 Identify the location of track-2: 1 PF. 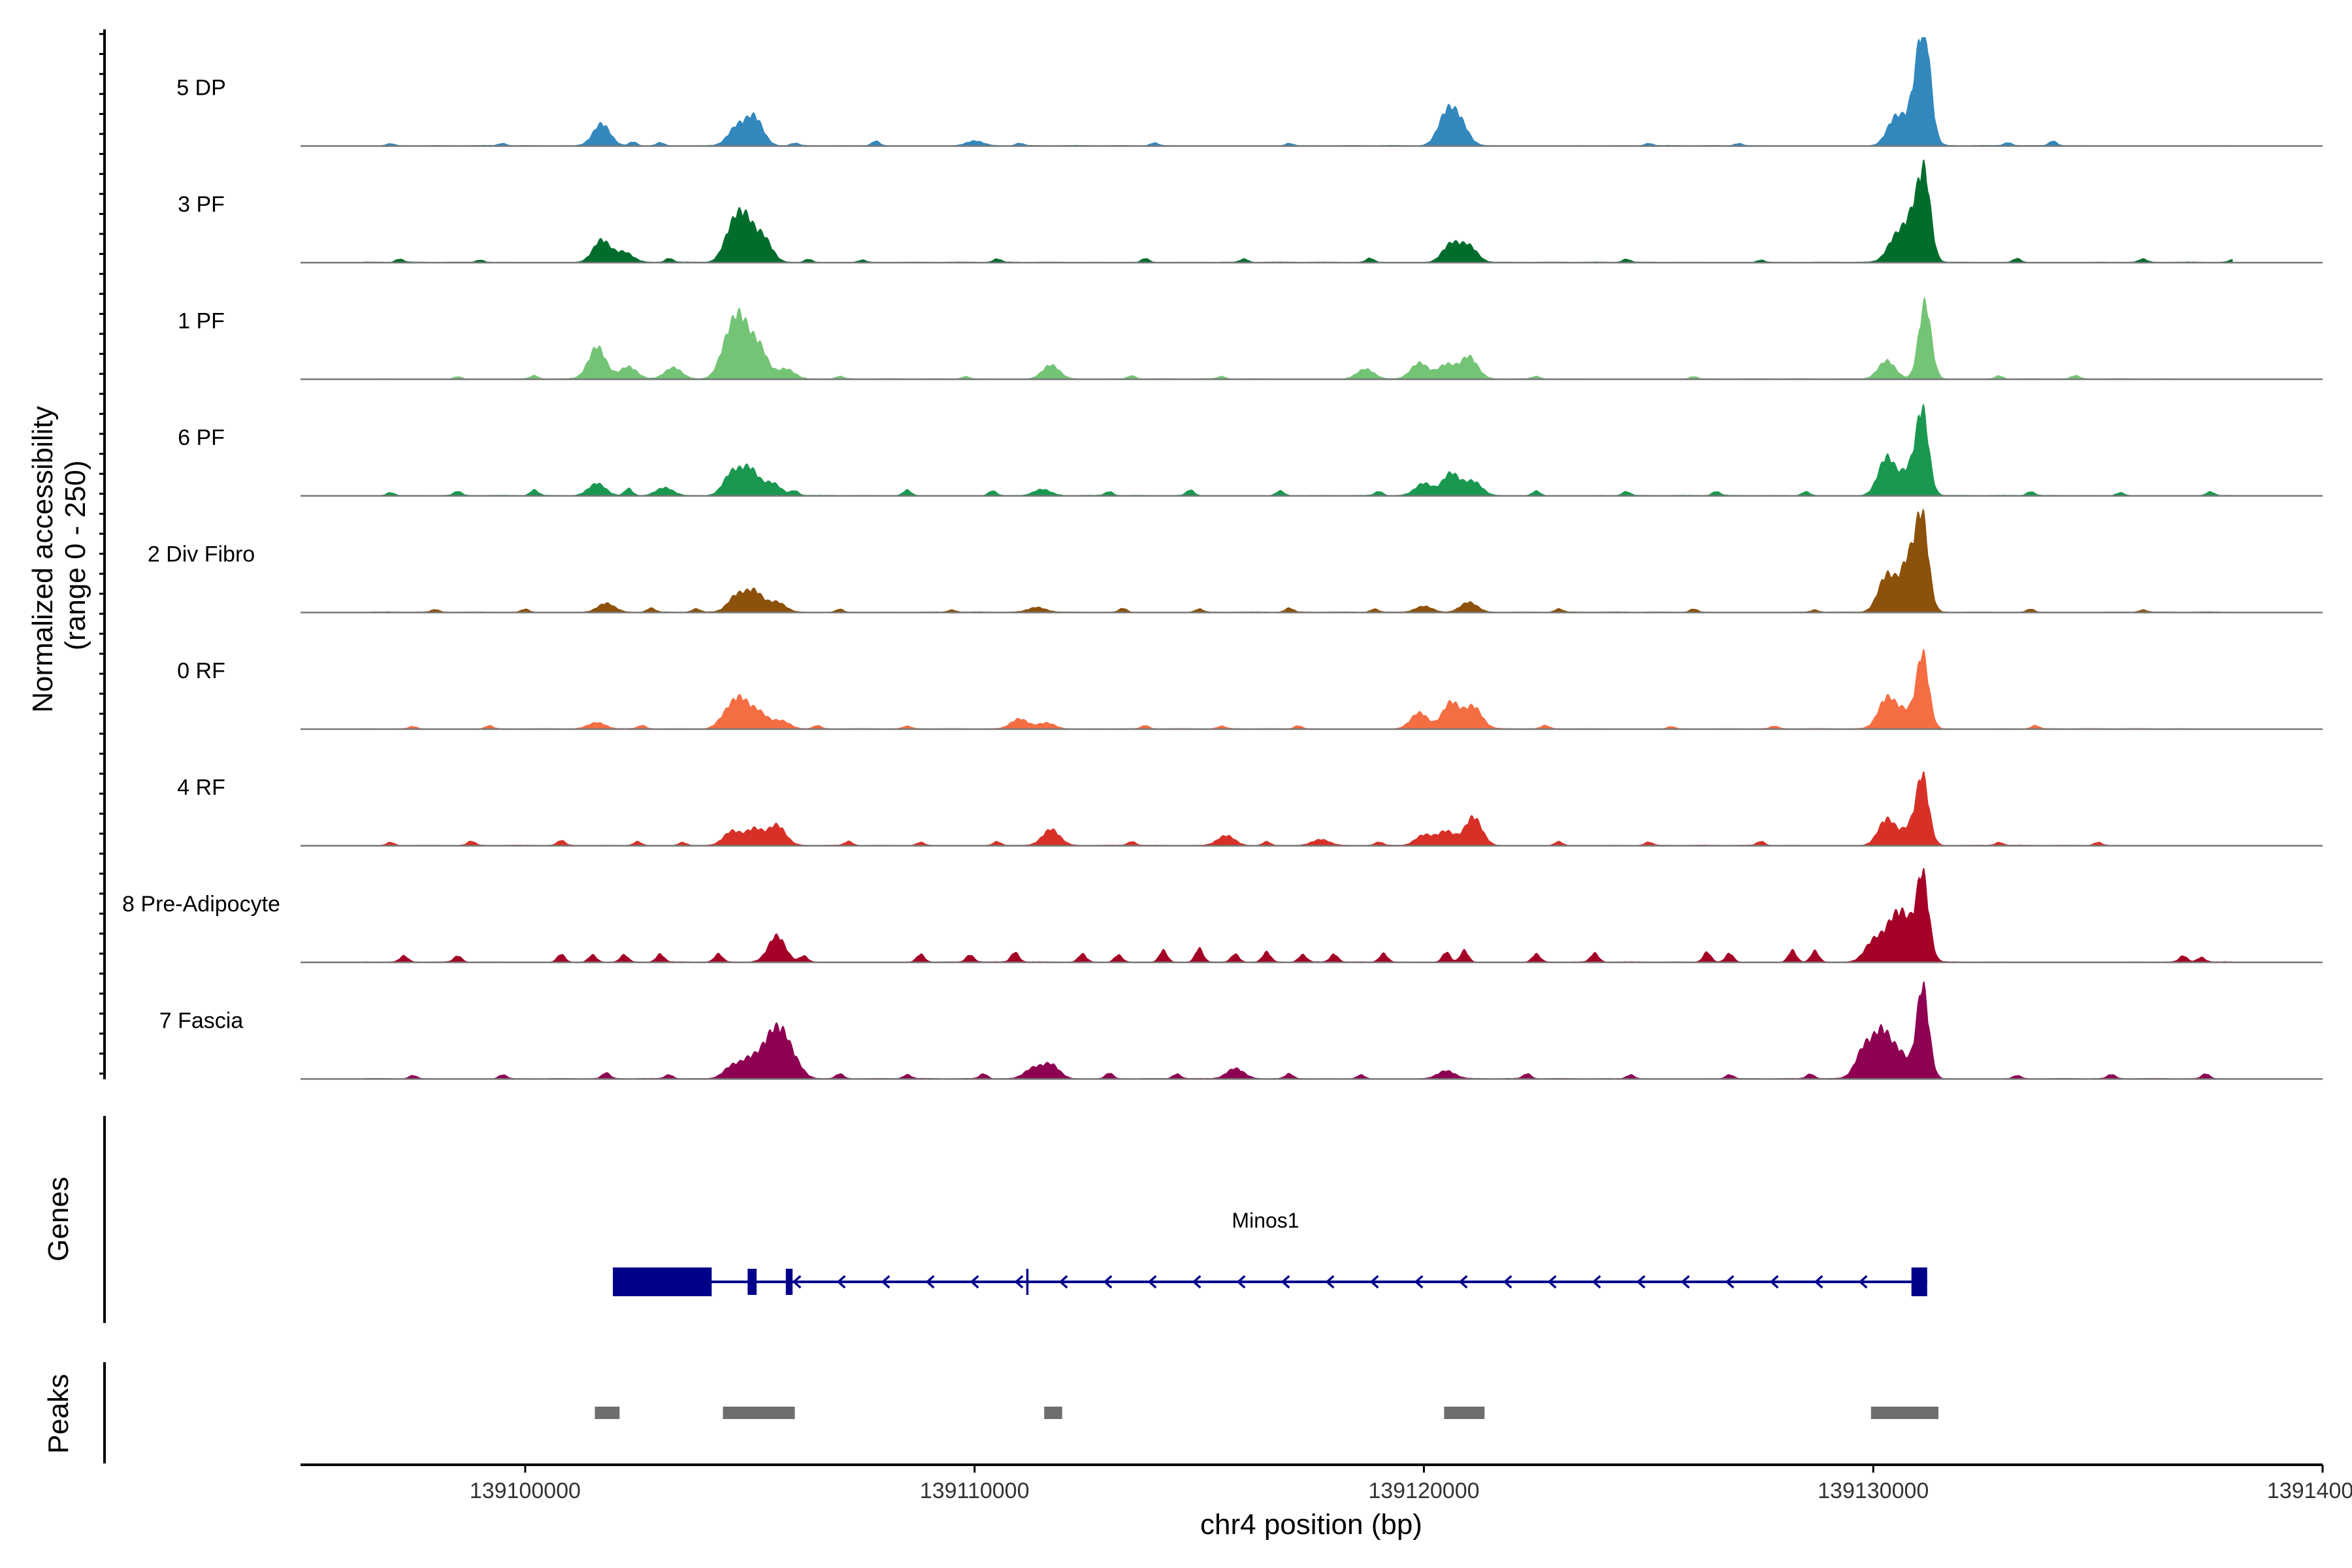
(1250, 338).